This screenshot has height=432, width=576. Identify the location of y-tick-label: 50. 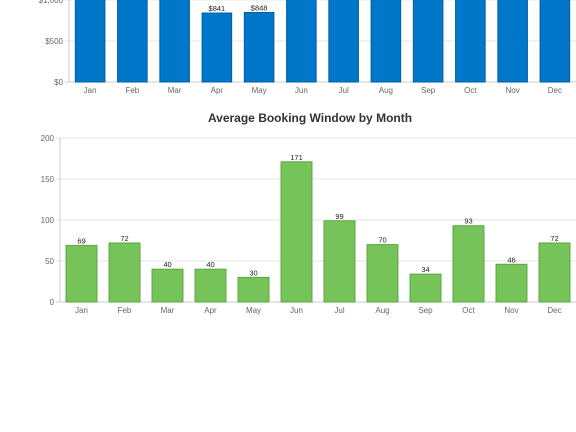
(49, 261).